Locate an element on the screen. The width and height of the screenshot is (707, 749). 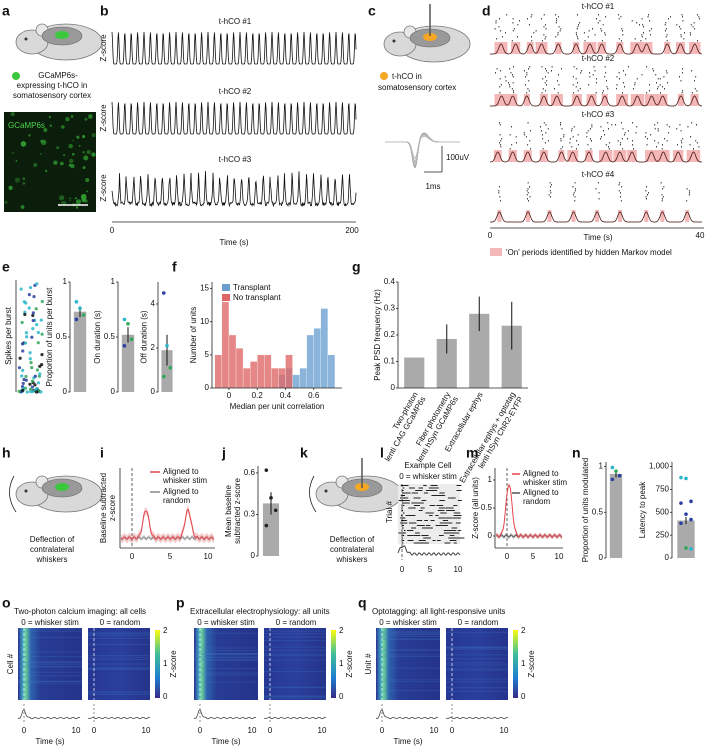
data-point is located at coordinates (76, 302).